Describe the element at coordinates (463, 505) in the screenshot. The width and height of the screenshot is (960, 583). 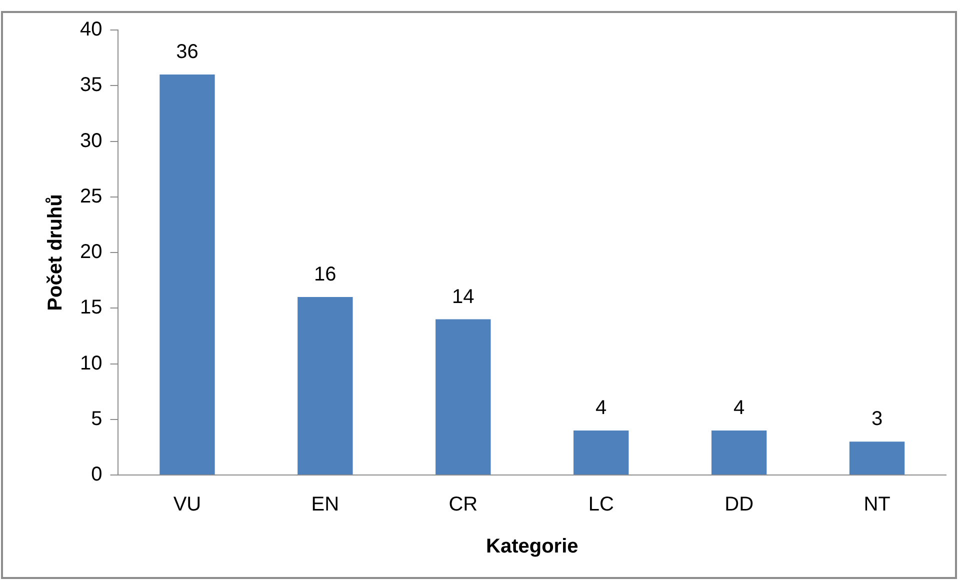
I see `x-tick-label: CR` at that location.